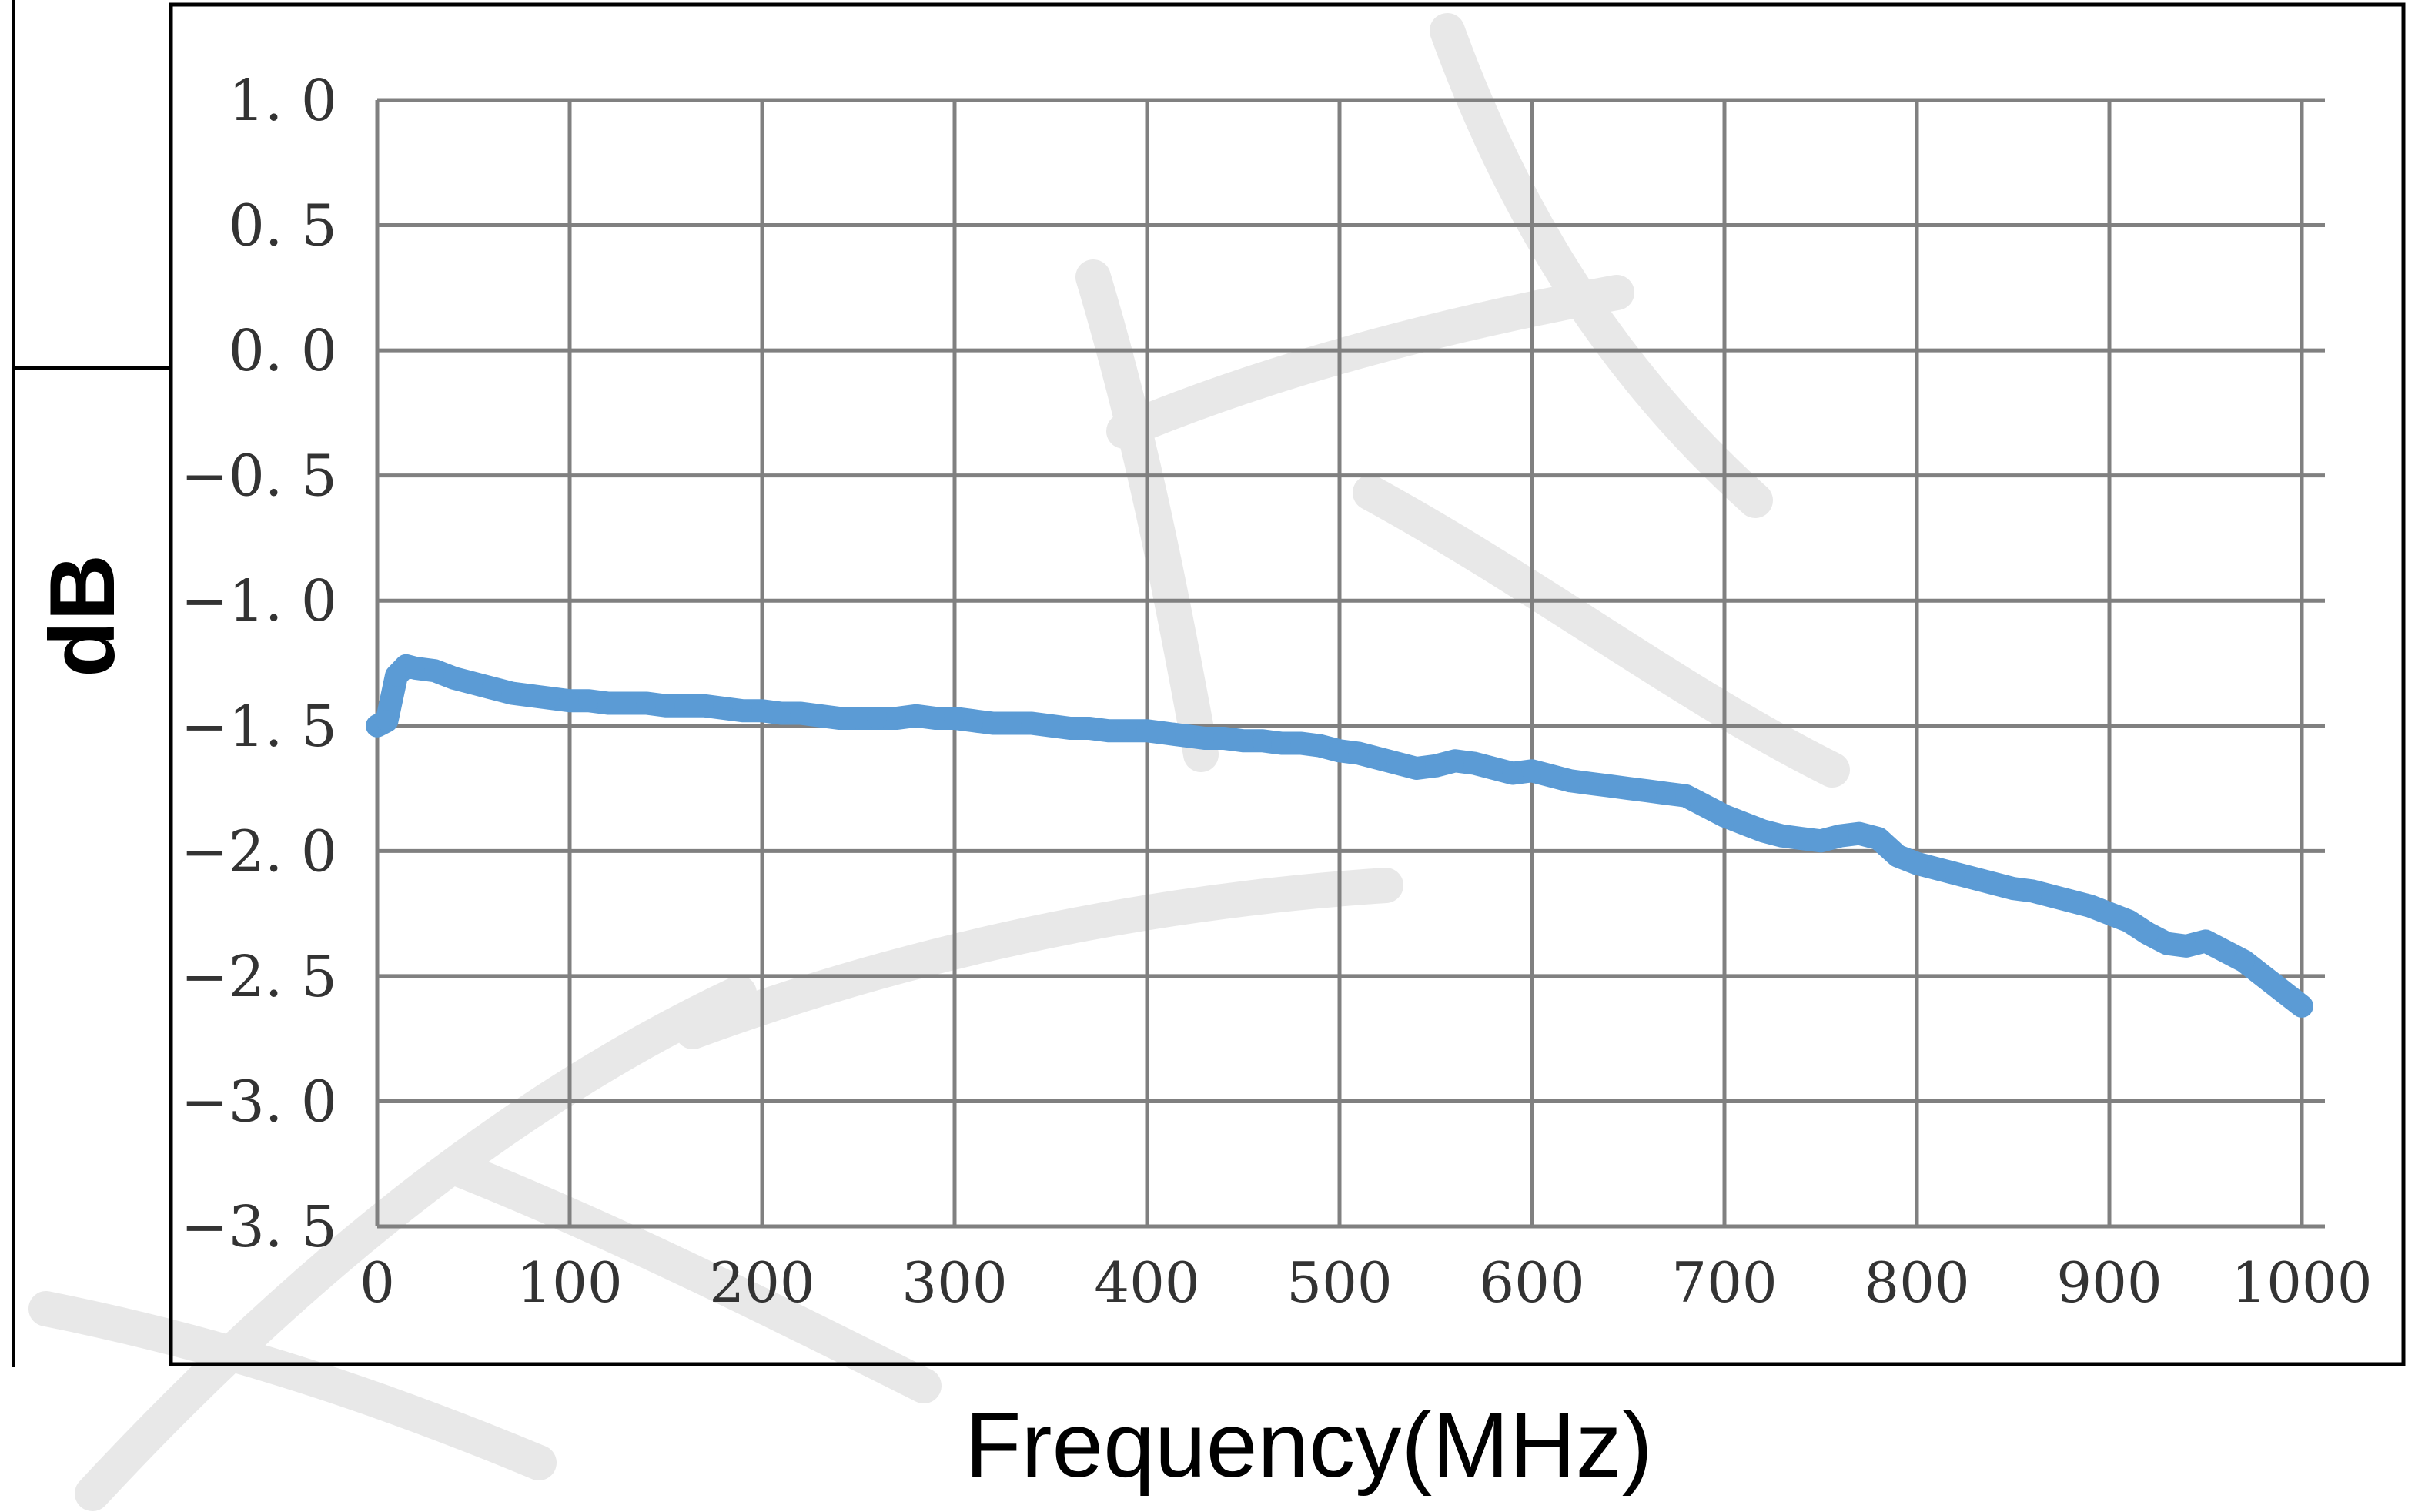  What do you see at coordinates (2109, 1282) in the screenshot?
I see `x-tick-label: 900` at bounding box center [2109, 1282].